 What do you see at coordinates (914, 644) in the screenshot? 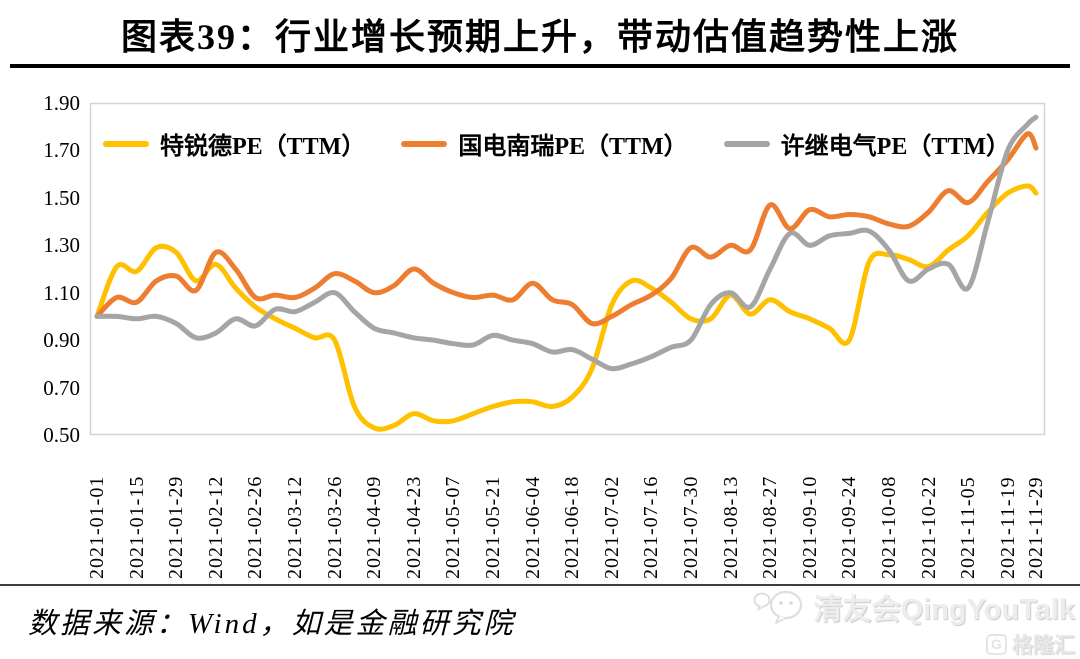
I see `gelonghui-logo: G 格隆汇` at bounding box center [914, 644].